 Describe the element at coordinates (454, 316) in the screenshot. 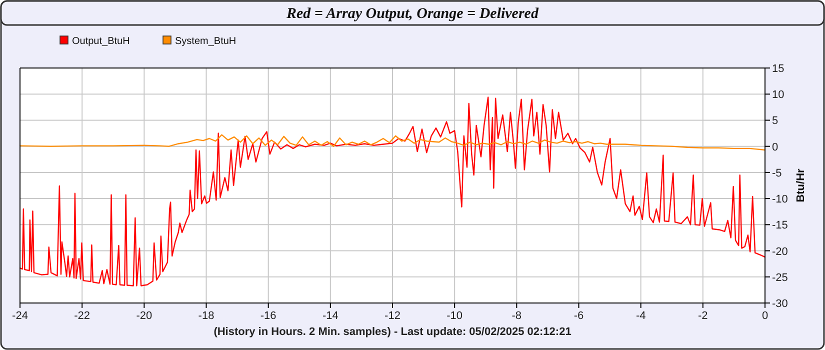

I see `x-tick-label: -10` at that location.